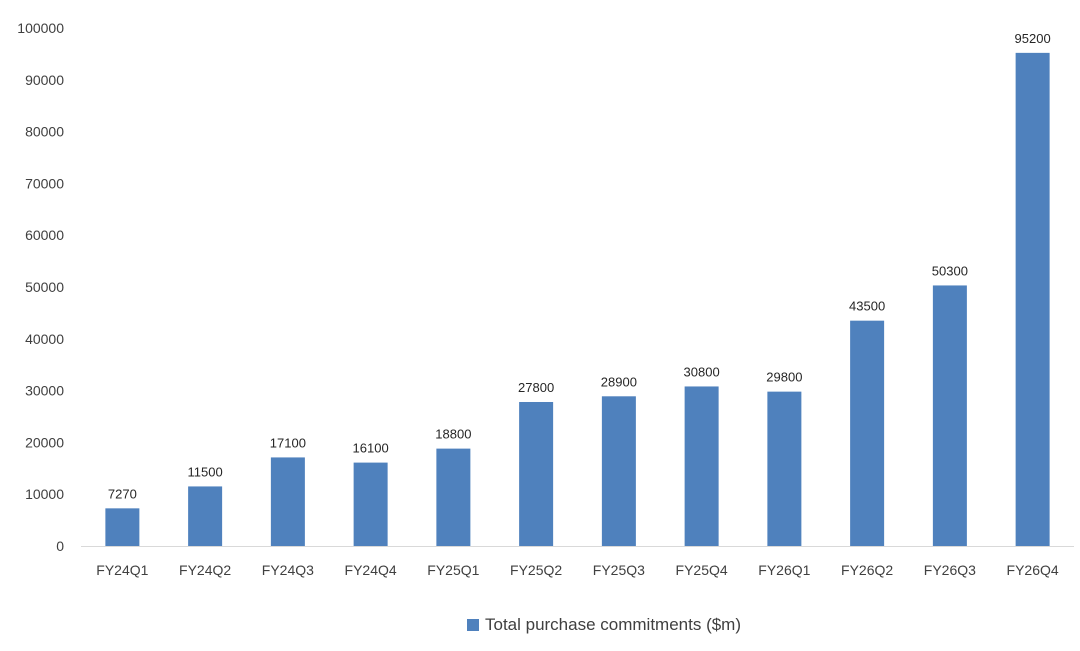 Image resolution: width=1080 pixels, height=651 pixels. What do you see at coordinates (44, 183) in the screenshot?
I see `y-tick-label: 70000` at bounding box center [44, 183].